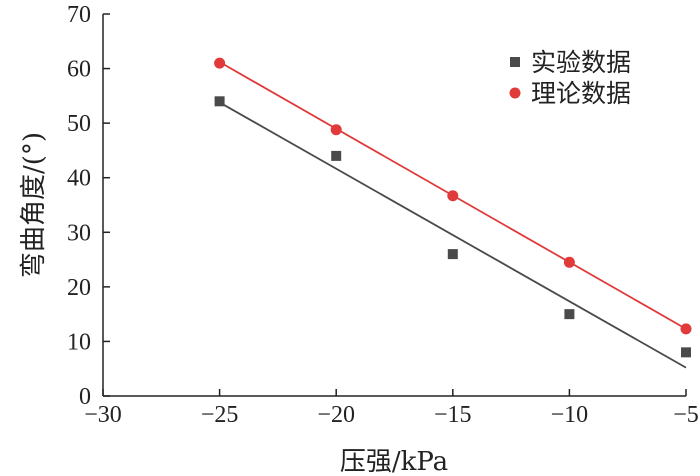 The height and width of the screenshot is (476, 700). What do you see at coordinates (79, 124) in the screenshot?
I see `y-tick-label: 50` at bounding box center [79, 124].